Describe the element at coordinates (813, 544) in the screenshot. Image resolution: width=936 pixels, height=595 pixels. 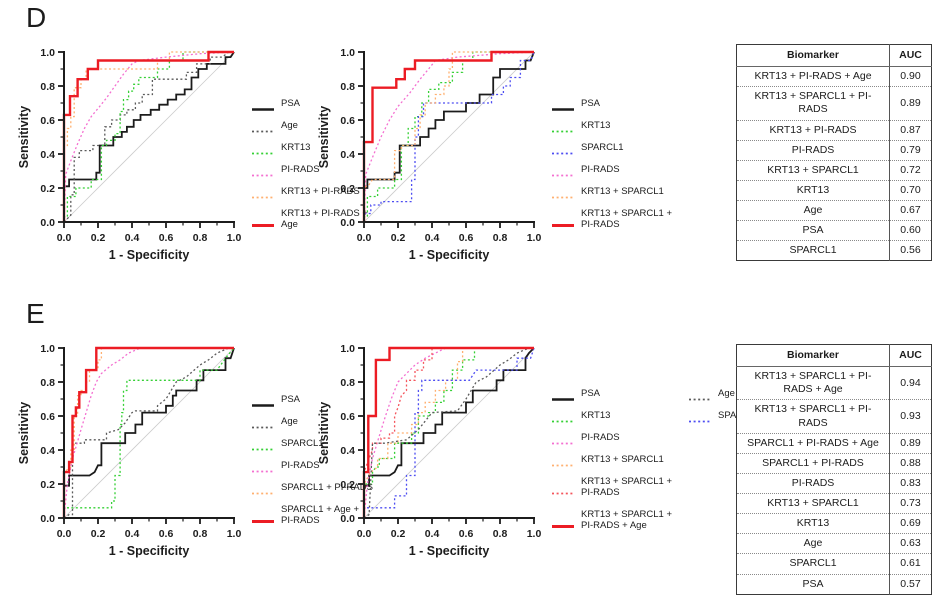
I see `biomarker-cell: Age` at that location.